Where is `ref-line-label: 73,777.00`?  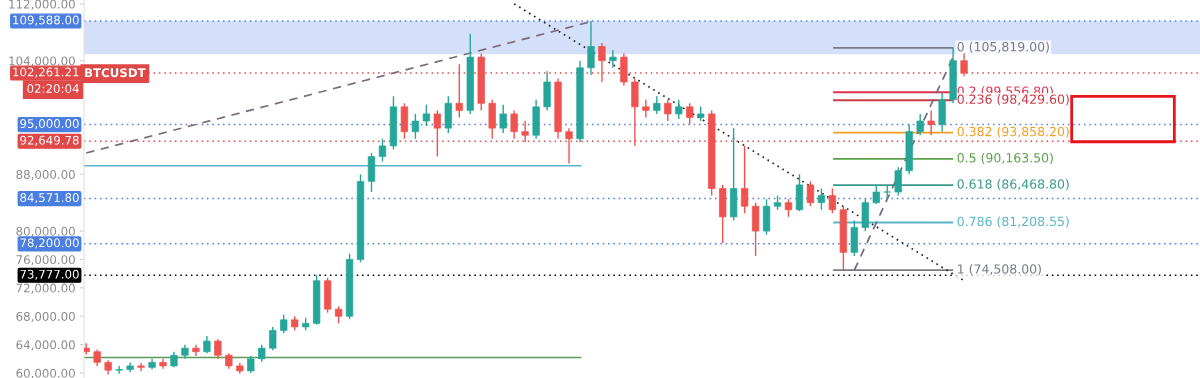
ref-line-label: 73,777.00 is located at coordinates (49, 274).